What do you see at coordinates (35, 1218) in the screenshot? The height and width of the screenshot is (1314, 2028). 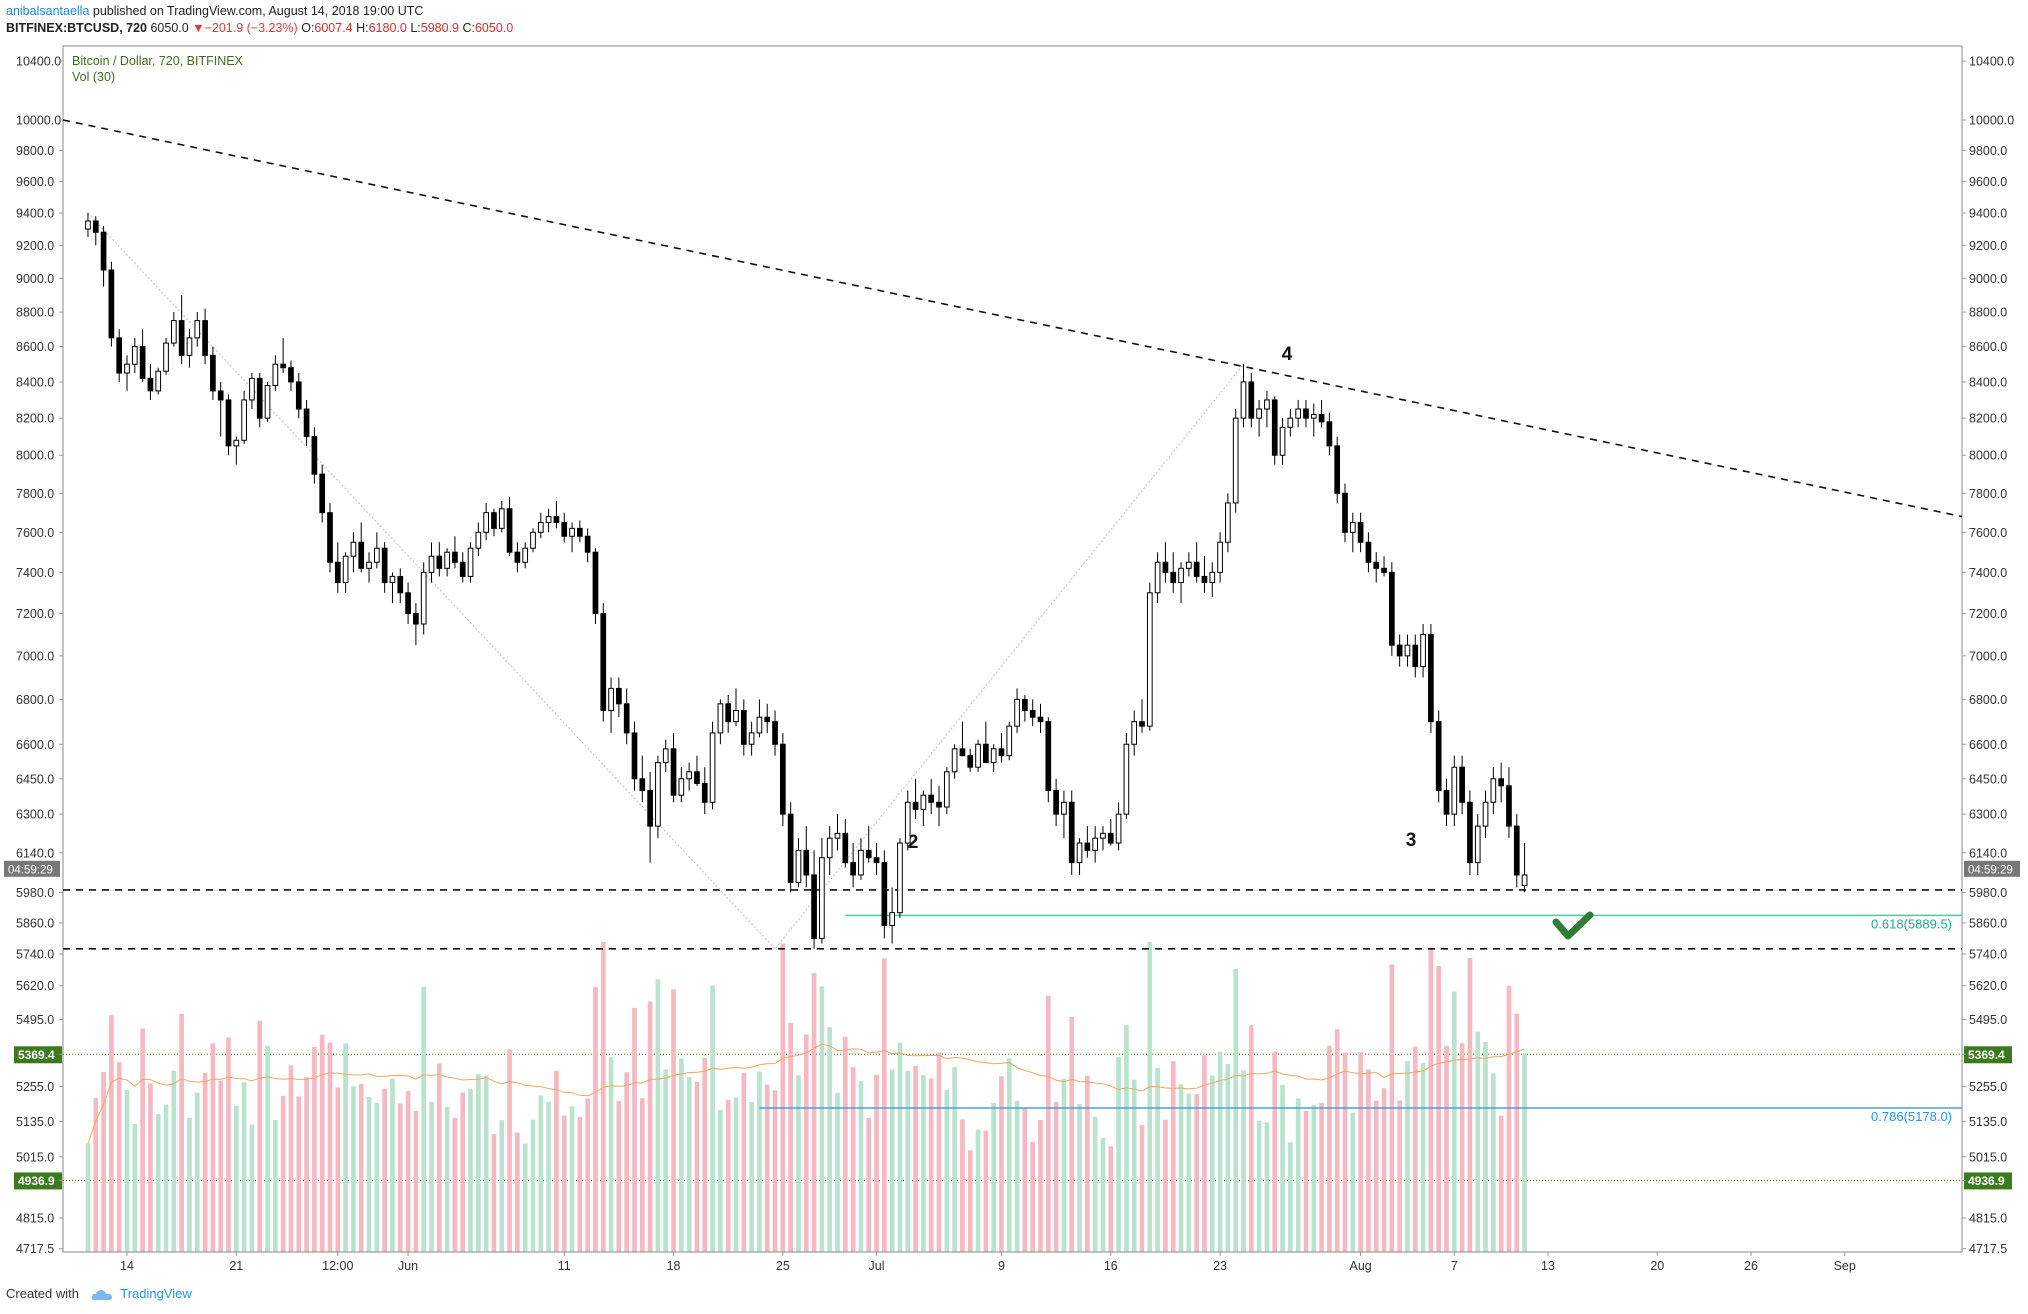 I see `price-tick-left: 4815.0` at bounding box center [35, 1218].